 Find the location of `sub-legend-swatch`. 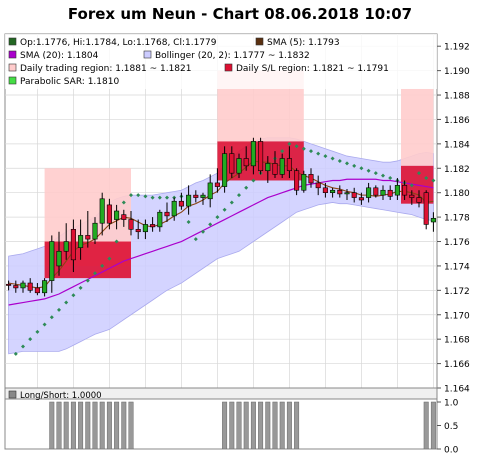

sub-legend-swatch is located at coordinates (12, 394).